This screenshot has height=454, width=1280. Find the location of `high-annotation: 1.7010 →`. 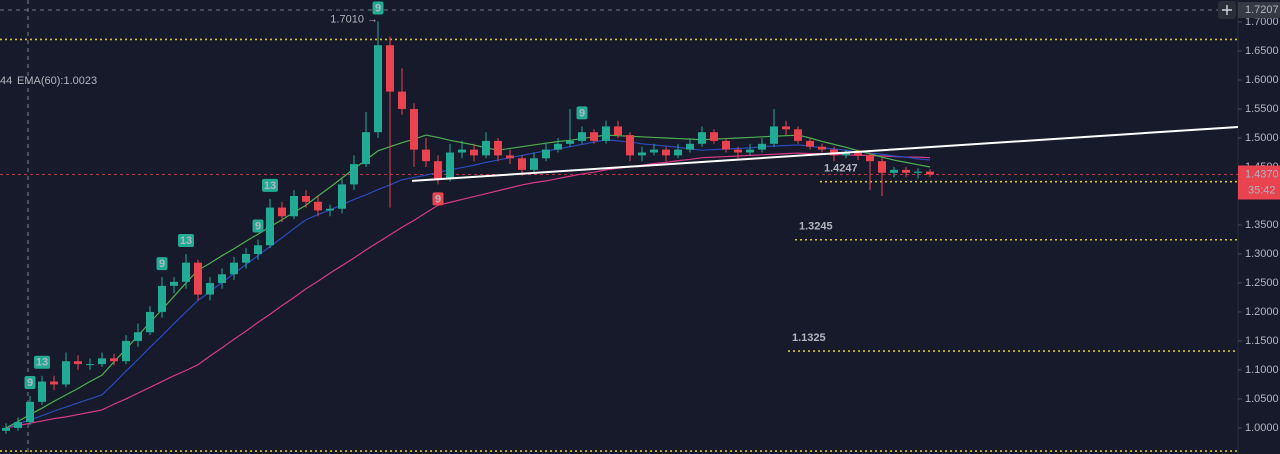

high-annotation: 1.7010 → is located at coordinates (354, 19).